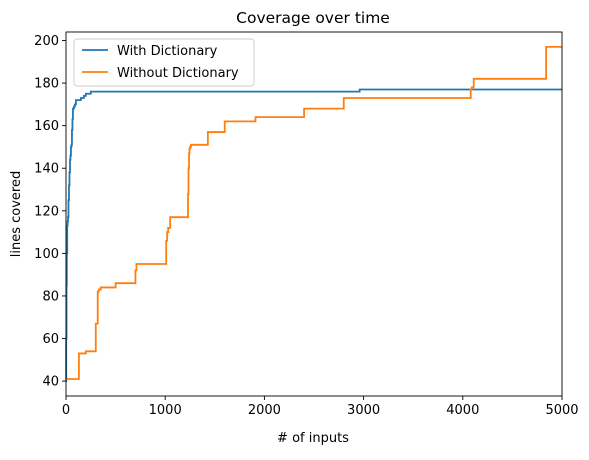  What do you see at coordinates (46, 41) in the screenshot?
I see `y-tick-label: 200` at bounding box center [46, 41].